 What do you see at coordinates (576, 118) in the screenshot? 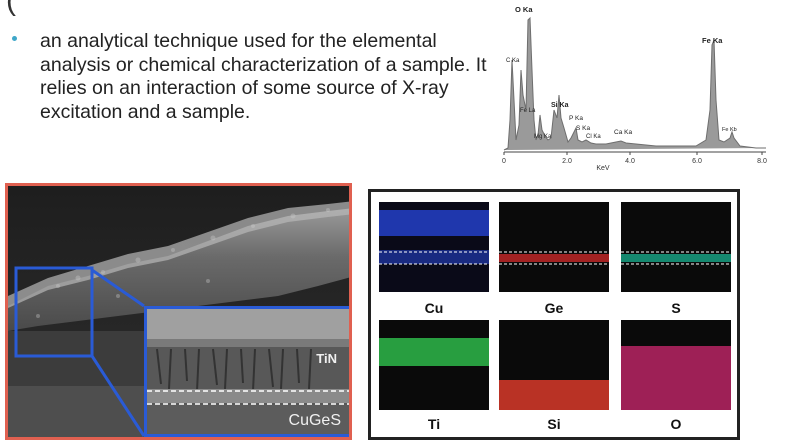
I see `peak-label-p: P Ka` at bounding box center [576, 118].